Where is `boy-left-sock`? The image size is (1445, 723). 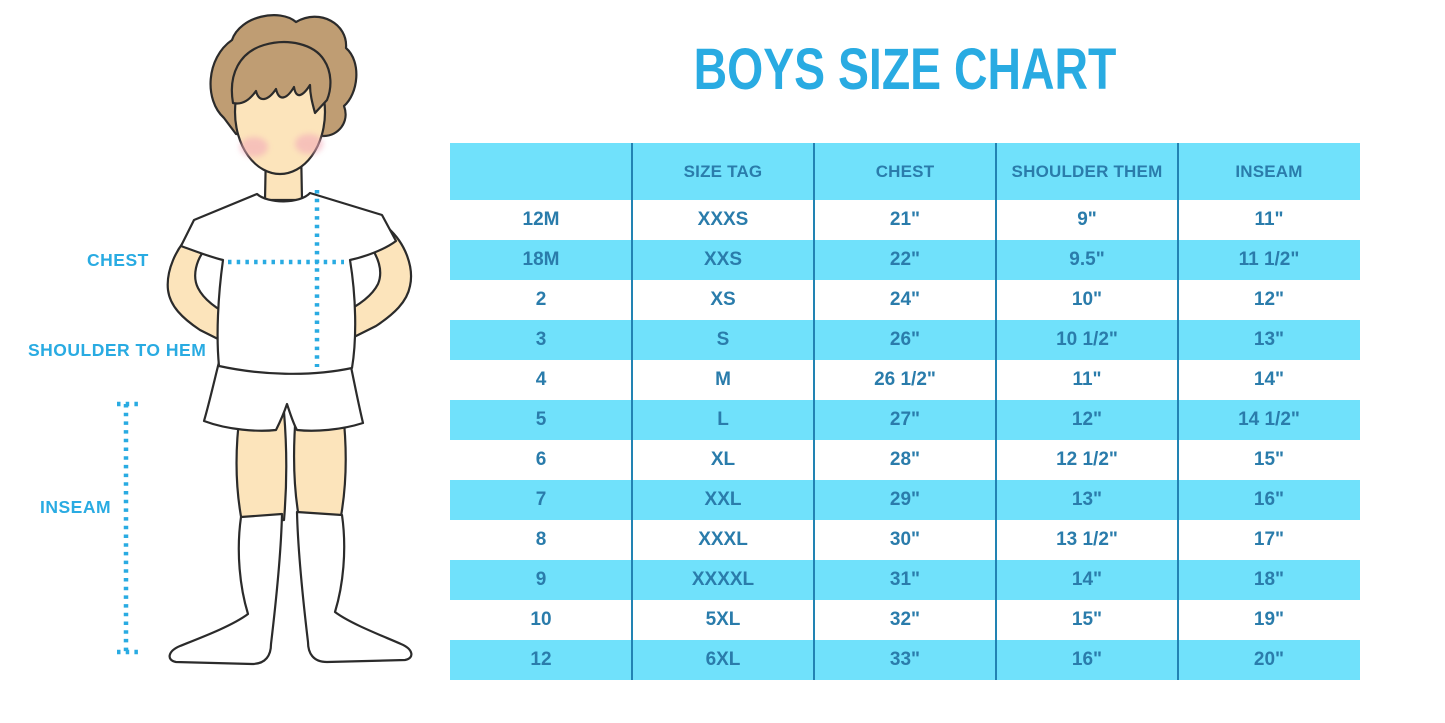
boy-left-sock is located at coordinates (226, 589).